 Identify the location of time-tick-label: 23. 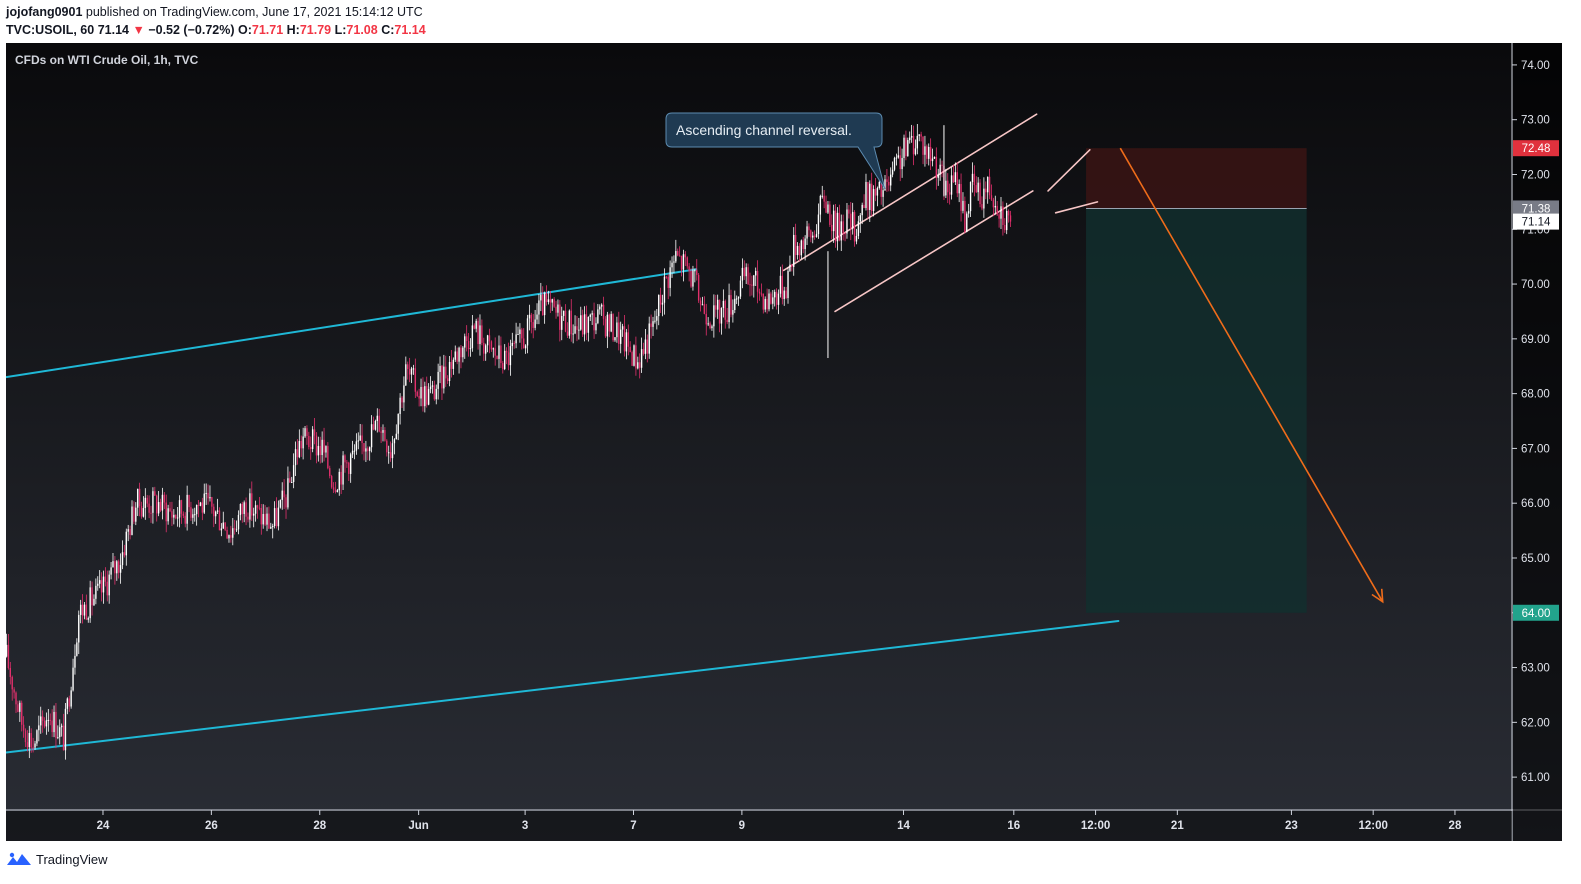
(1291, 826).